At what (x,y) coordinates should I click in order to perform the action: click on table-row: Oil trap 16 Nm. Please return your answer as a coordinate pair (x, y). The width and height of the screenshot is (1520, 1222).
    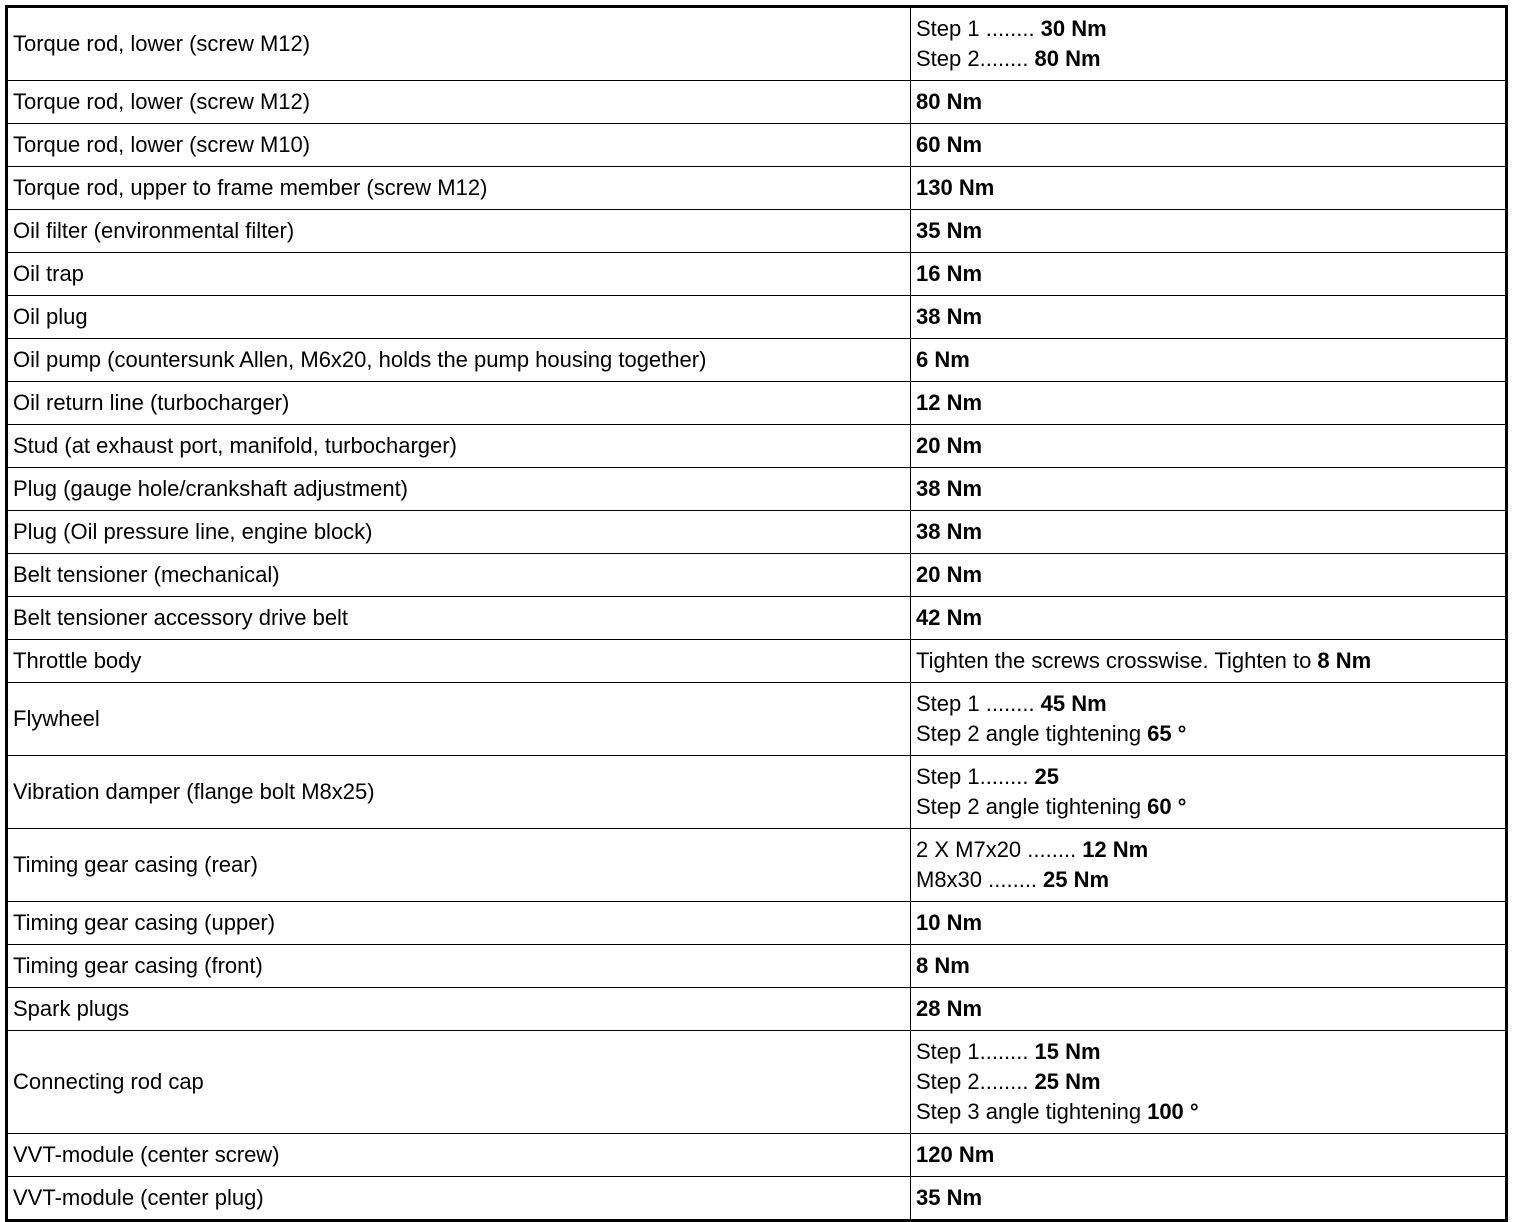
    Looking at the image, I should click on (756, 274).